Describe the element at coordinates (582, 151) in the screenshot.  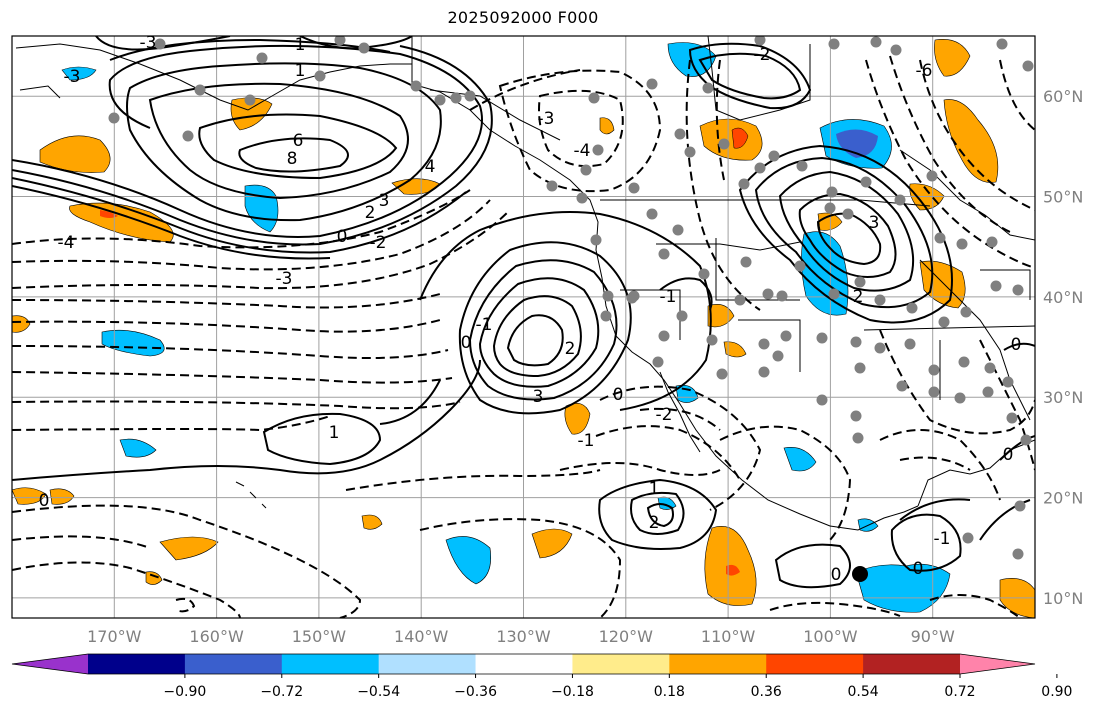
I see `contour-label: -4` at that location.